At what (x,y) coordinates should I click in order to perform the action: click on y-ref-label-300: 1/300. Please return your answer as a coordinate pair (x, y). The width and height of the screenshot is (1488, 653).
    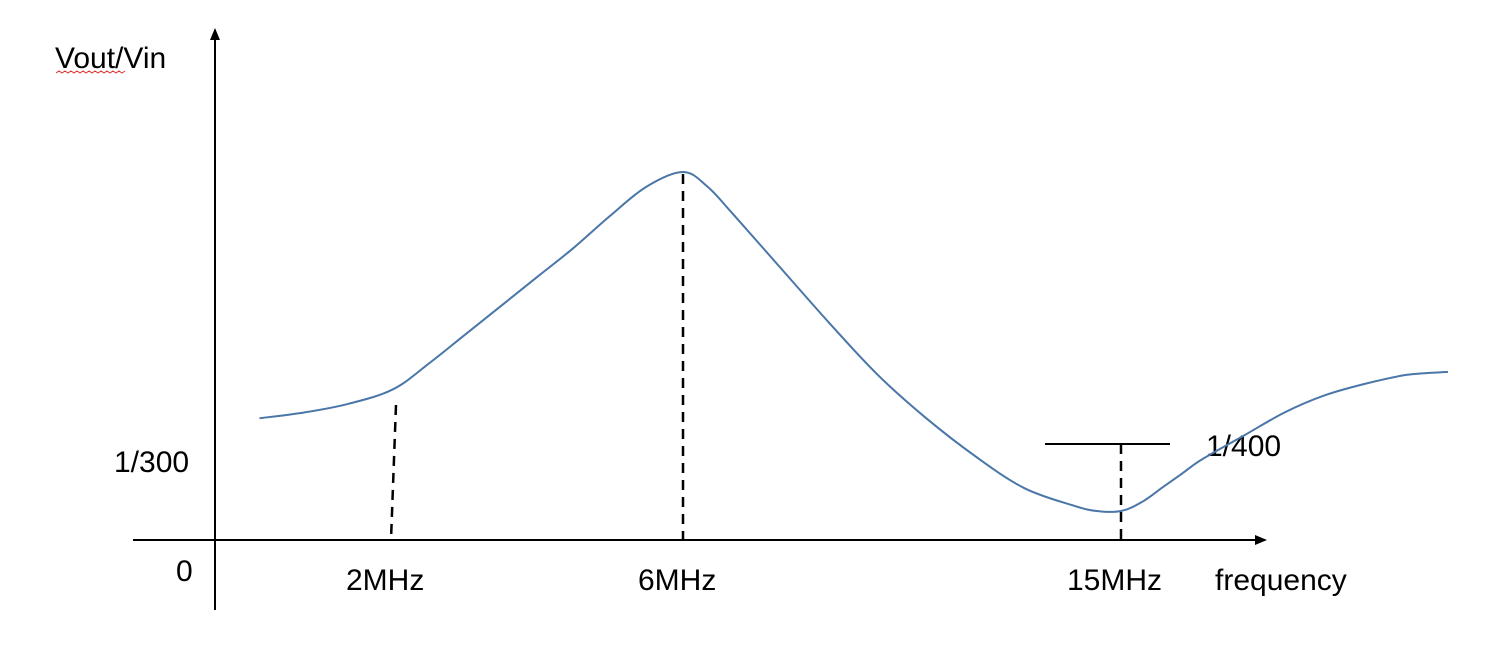
    Looking at the image, I should click on (151, 462).